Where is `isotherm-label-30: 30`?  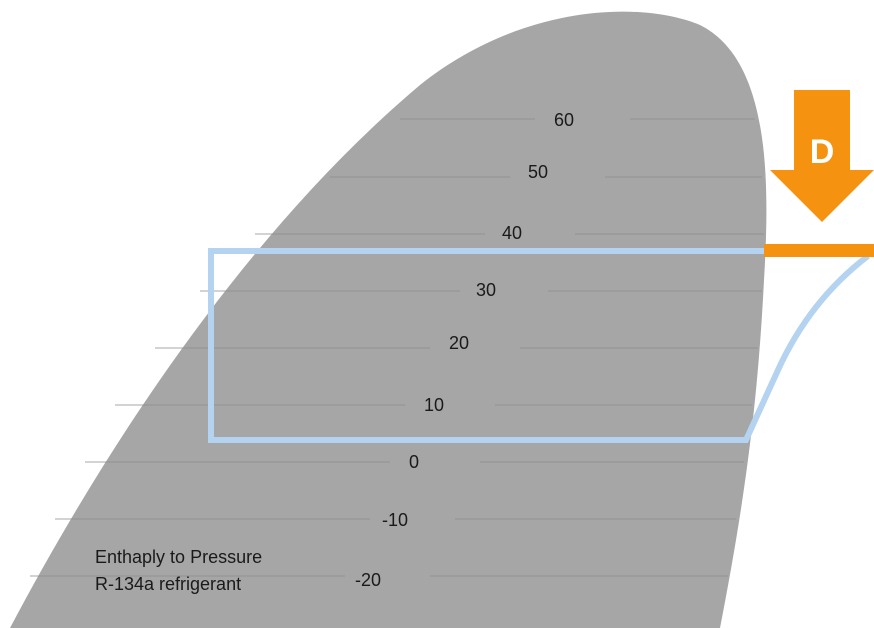
isotherm-label-30: 30 is located at coordinates (486, 290).